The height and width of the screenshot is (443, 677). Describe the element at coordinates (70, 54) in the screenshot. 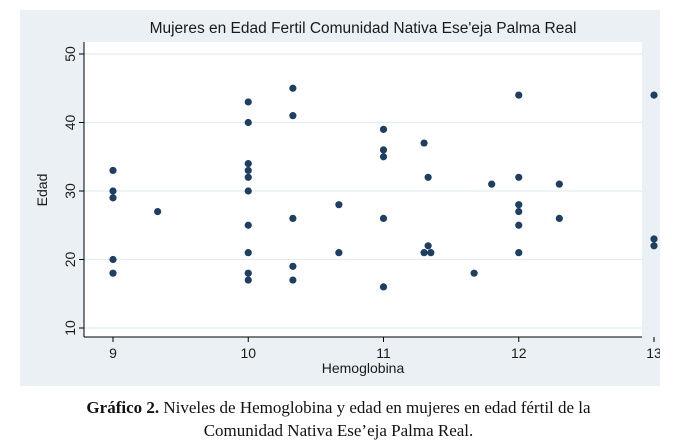

I see `y-tick-label: 50` at that location.